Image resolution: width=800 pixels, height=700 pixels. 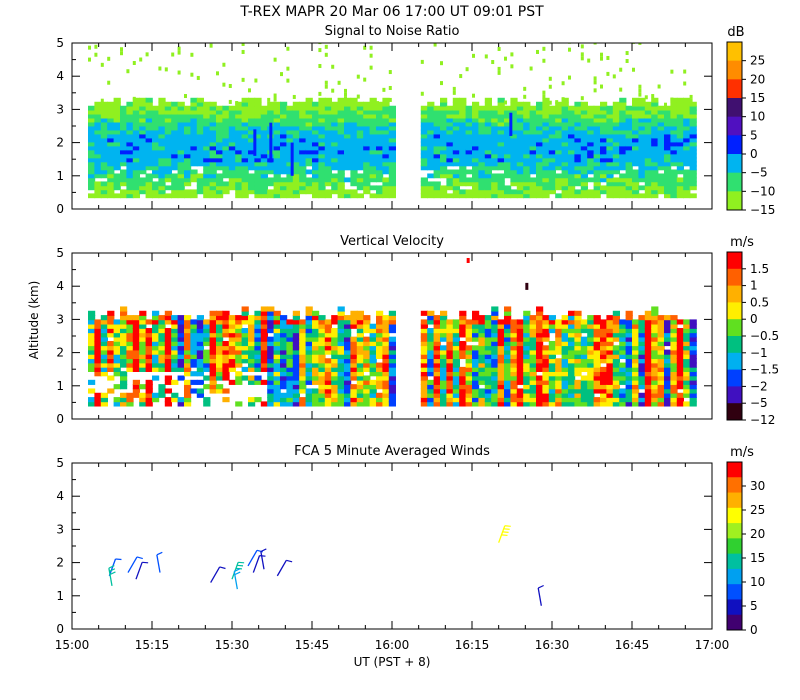 I want to click on snr-echo-spike, so click(x=292, y=159).